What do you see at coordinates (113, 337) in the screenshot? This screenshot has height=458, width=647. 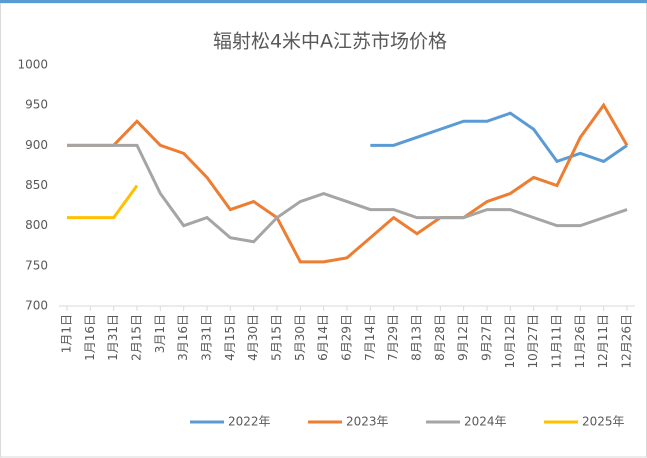 I see `x-tick-label: 1月31日` at bounding box center [113, 337].